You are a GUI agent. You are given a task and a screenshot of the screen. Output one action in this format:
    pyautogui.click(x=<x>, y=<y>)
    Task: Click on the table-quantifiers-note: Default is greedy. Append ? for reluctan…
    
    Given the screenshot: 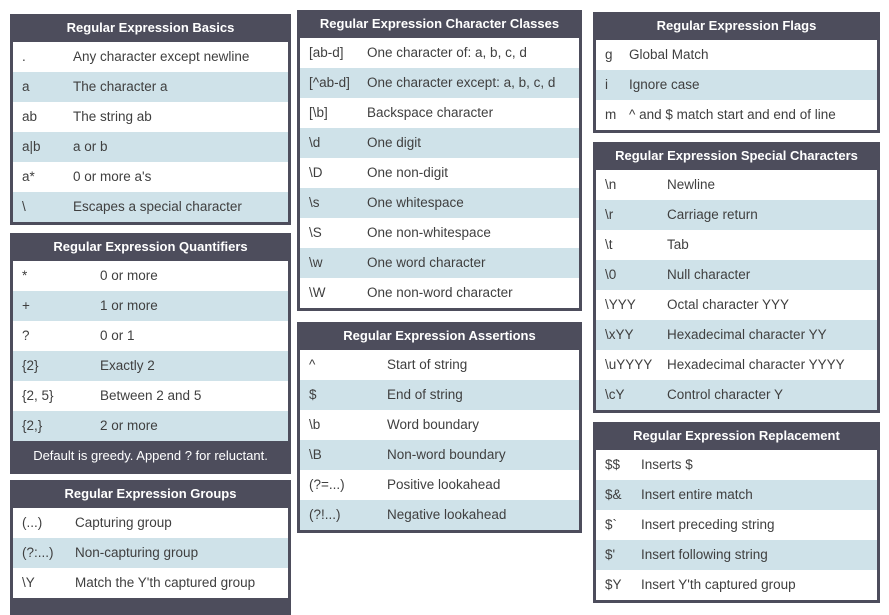 What is the action you would take?
    pyautogui.click(x=150, y=455)
    